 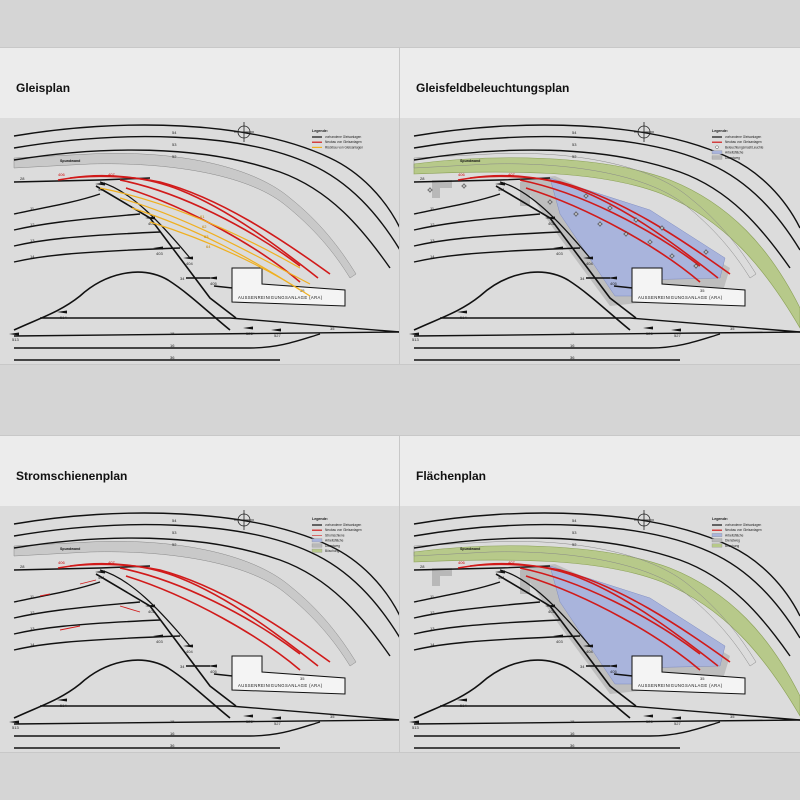 I want to click on legend-label: Stromschiene, so click(x=335, y=535).